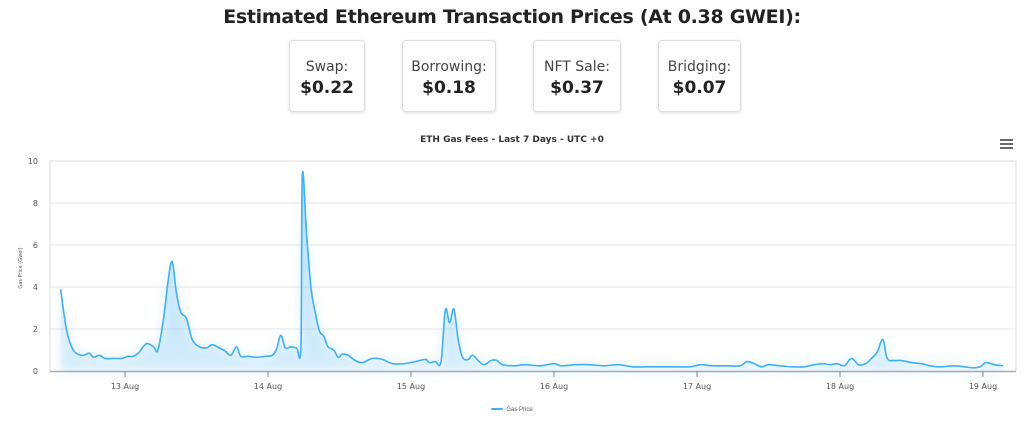 This screenshot has width=1024, height=422. What do you see at coordinates (411, 386) in the screenshot?
I see `x-tick-label: 15 Aug` at bounding box center [411, 386].